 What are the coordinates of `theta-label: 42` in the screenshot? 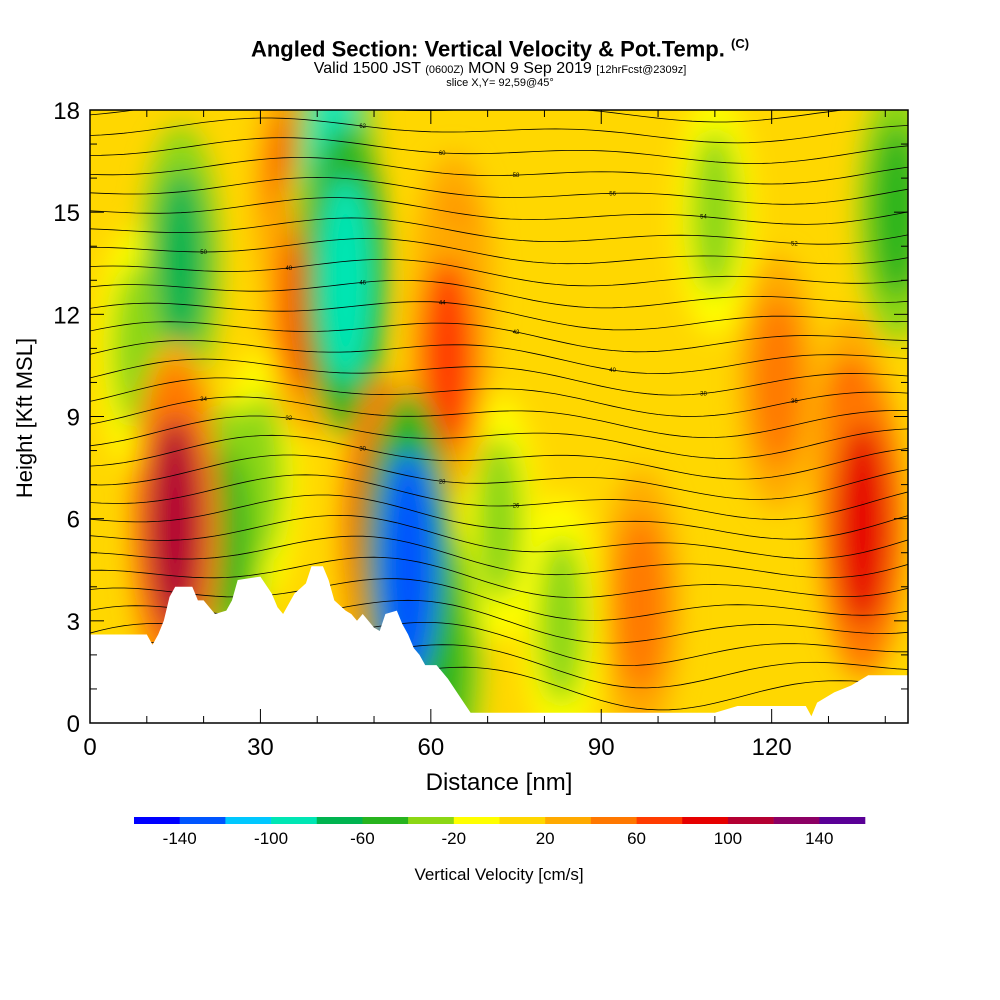 It's located at (516, 333).